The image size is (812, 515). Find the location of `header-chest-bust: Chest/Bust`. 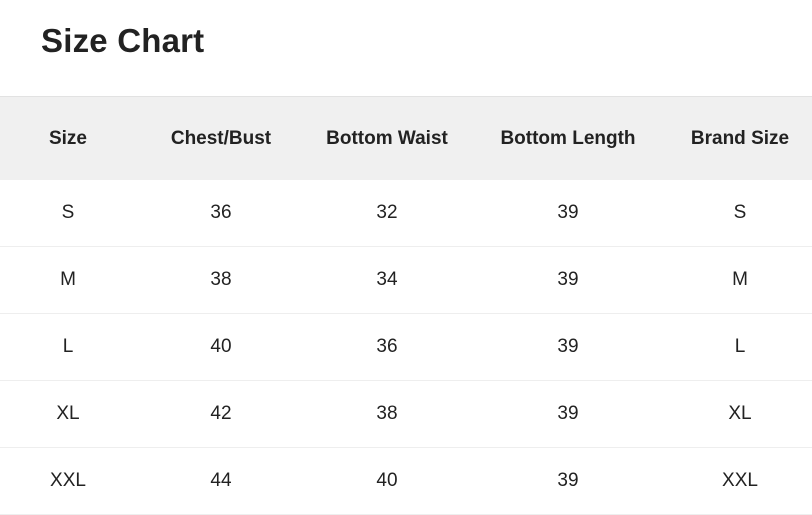

header-chest-bust: Chest/Bust is located at coordinates (221, 138).